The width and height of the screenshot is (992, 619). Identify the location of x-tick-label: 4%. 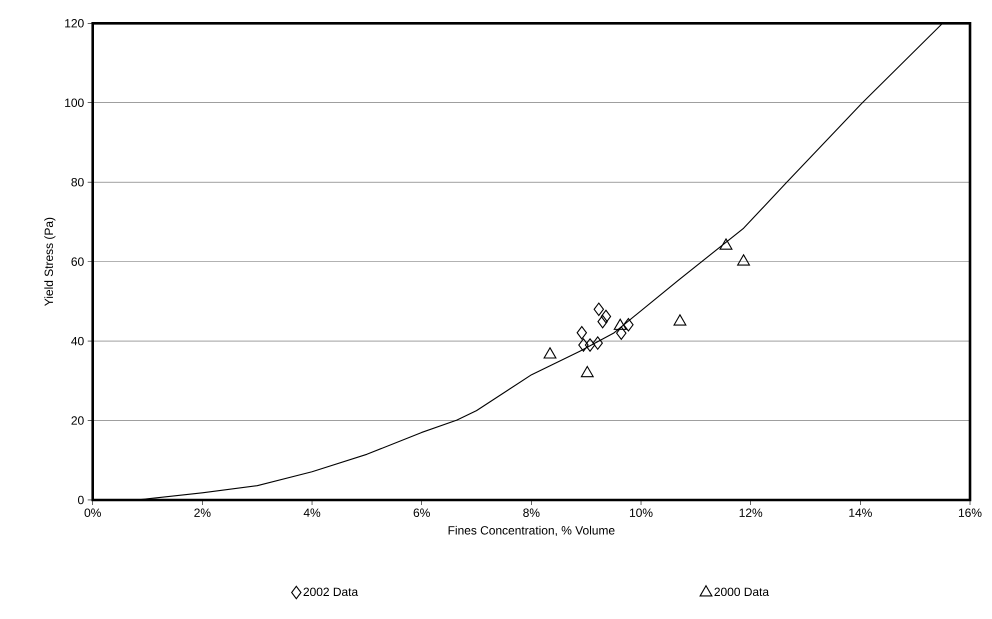
(312, 512).